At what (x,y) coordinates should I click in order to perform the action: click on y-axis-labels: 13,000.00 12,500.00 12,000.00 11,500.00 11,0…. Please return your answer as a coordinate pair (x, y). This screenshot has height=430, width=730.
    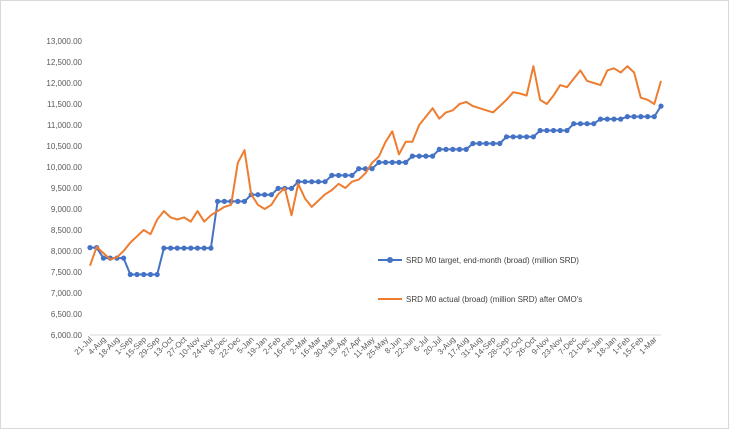
    Looking at the image, I should click on (64, 188).